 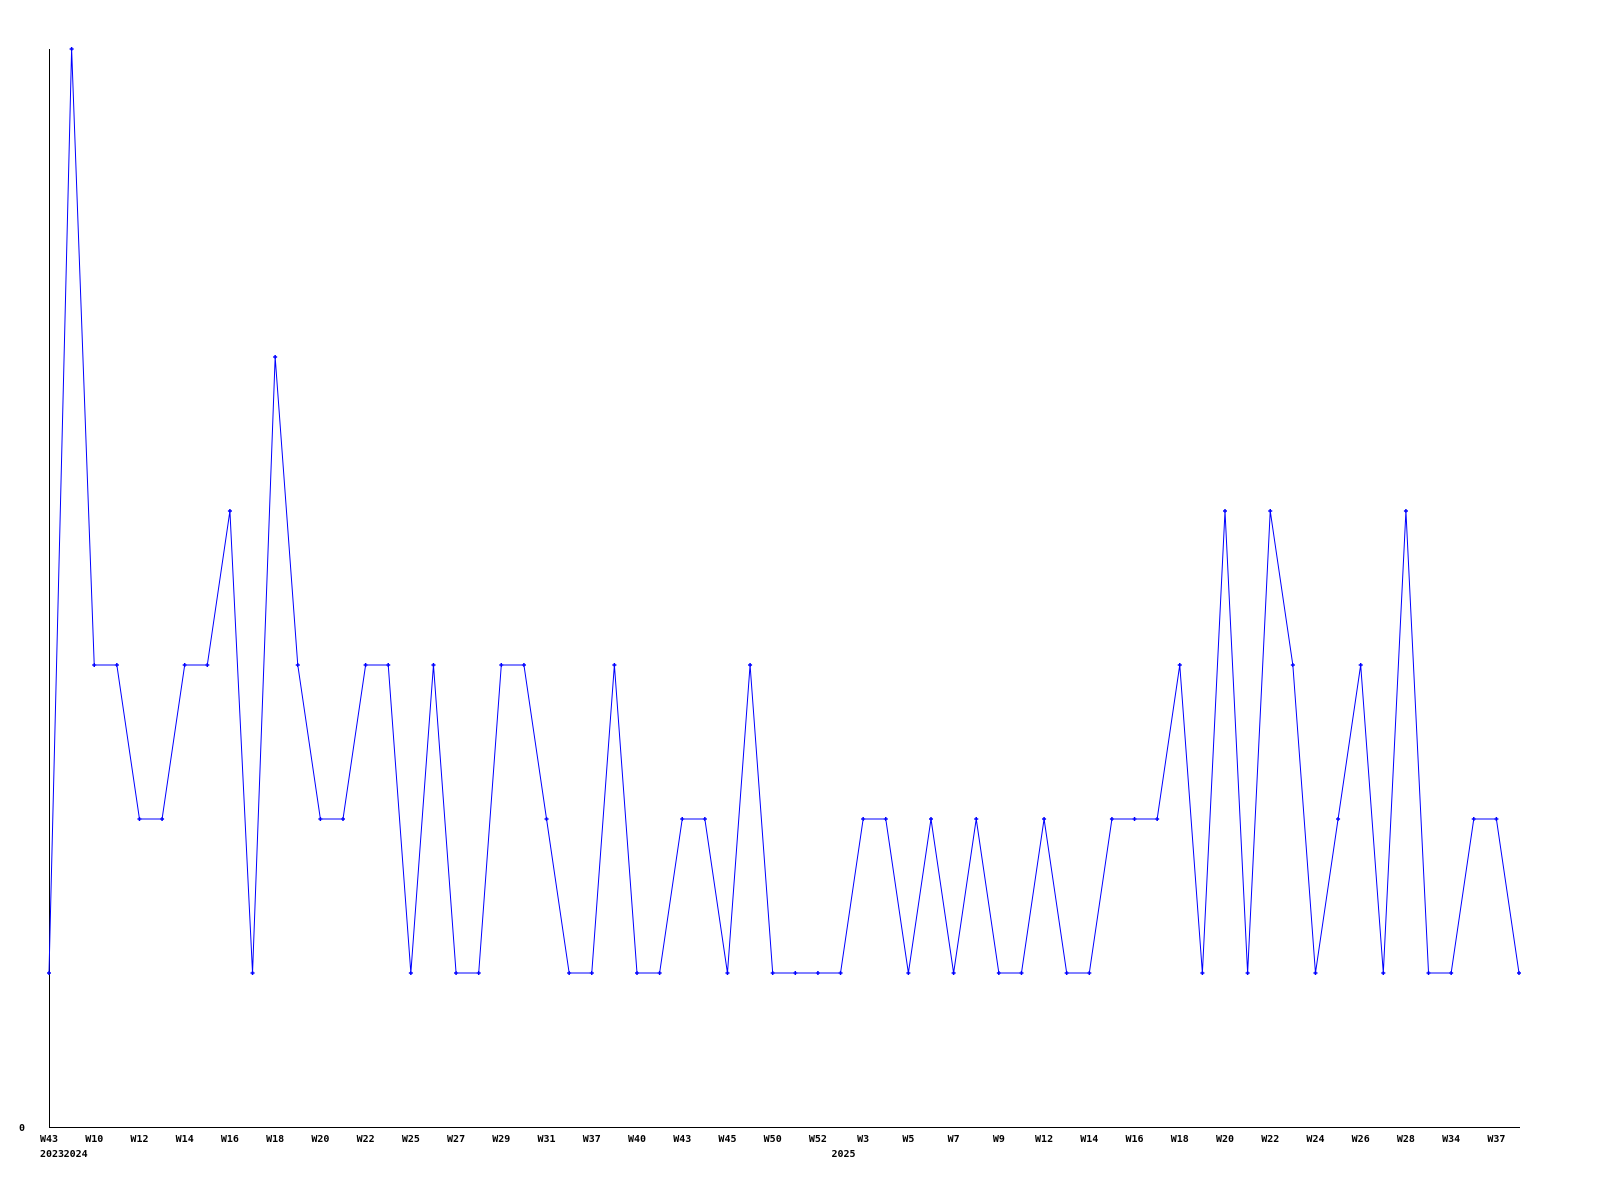 What do you see at coordinates (1180, 1139) in the screenshot?
I see `x-tick-label: W18` at bounding box center [1180, 1139].